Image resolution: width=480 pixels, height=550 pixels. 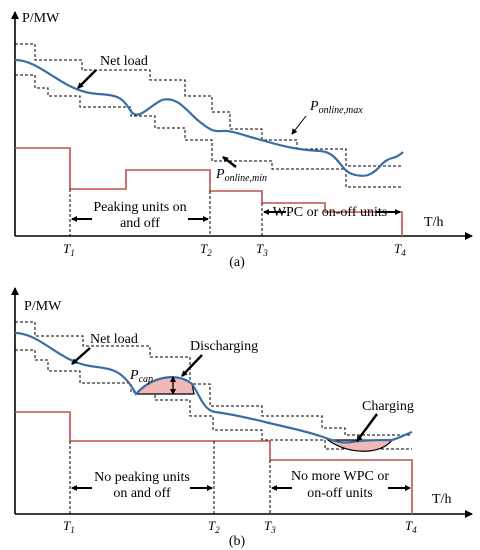 I want to click on panel-b-t3-main: T, so click(x=268, y=525).